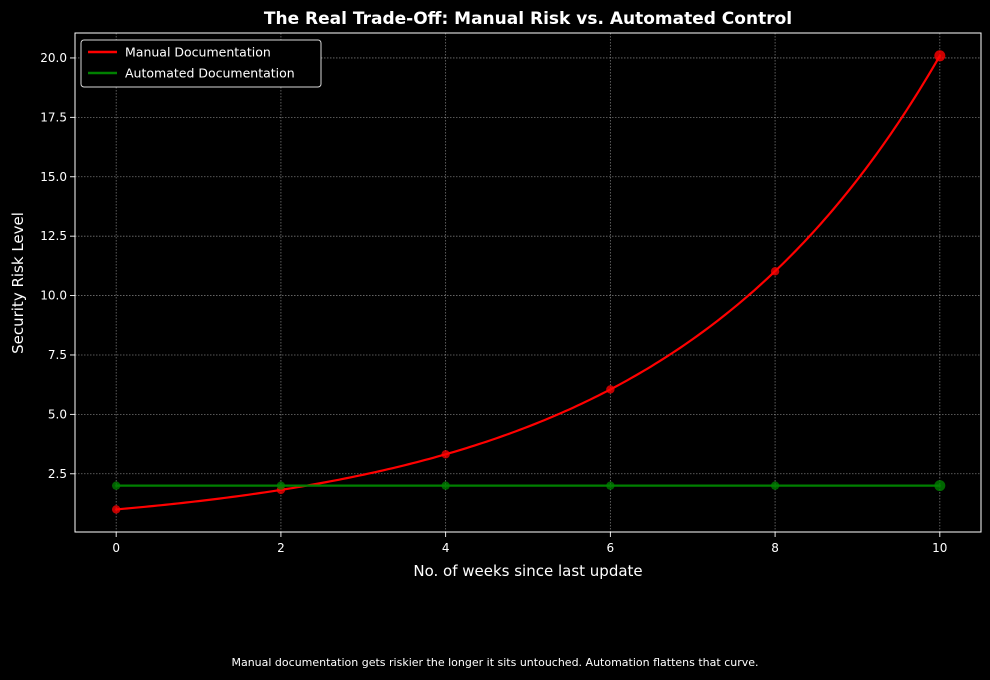  Describe the element at coordinates (527, 571) in the screenshot. I see `x-axis-label: No. of weeks since last update` at that location.